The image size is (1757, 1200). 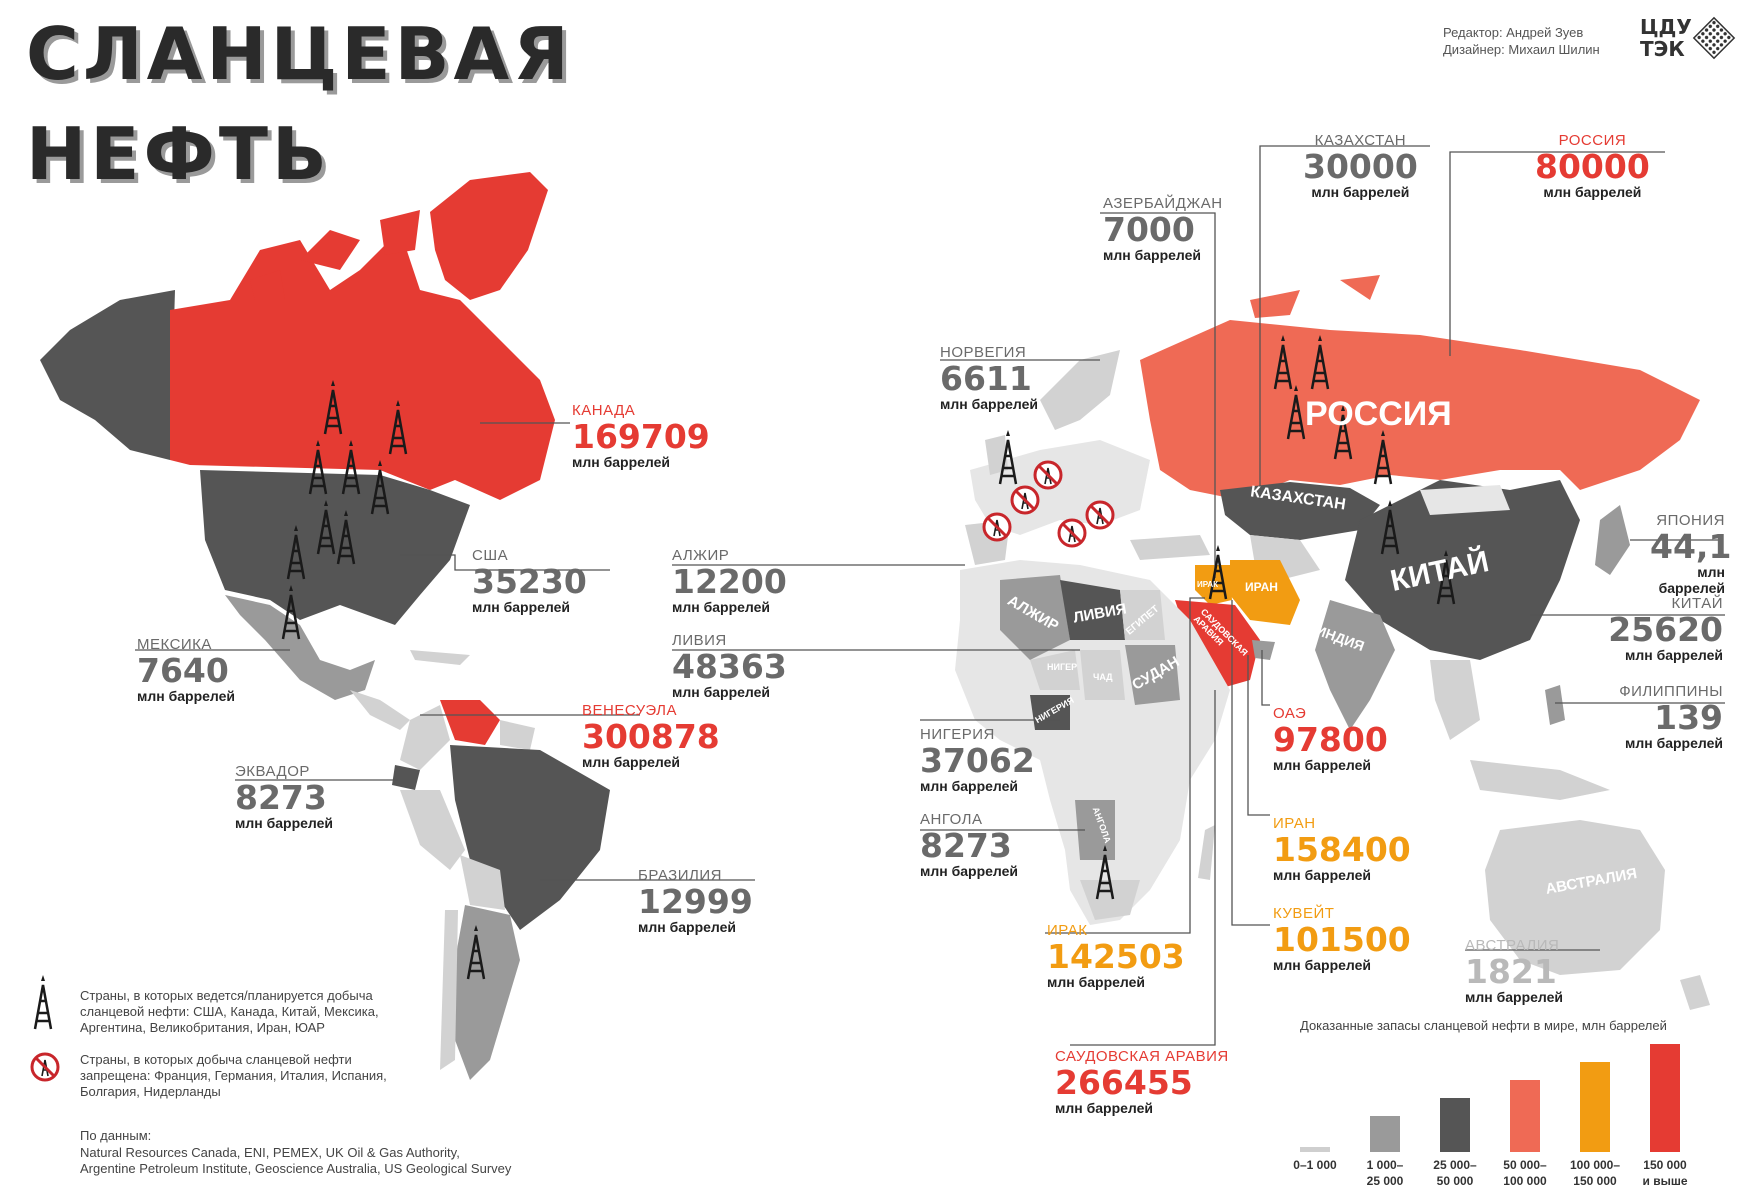 I want to click on japan-name: ЯПОНИЯ, so click(x=1690, y=520).